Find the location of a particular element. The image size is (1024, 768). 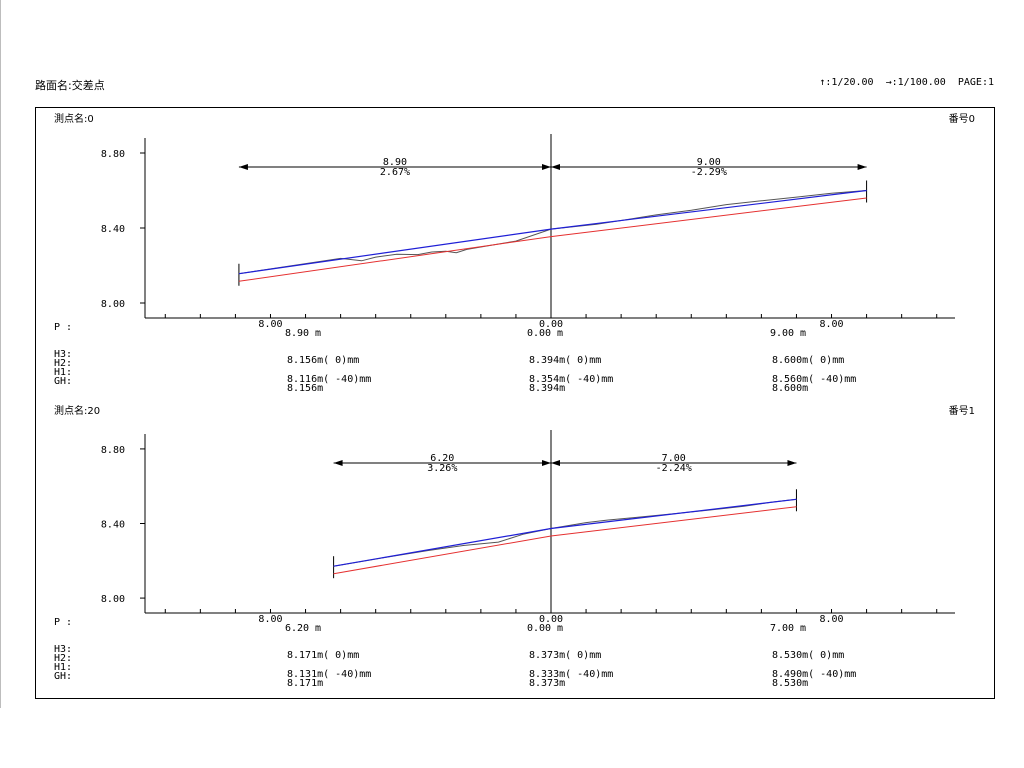

left-width-label: 6.20 is located at coordinates (442, 458).